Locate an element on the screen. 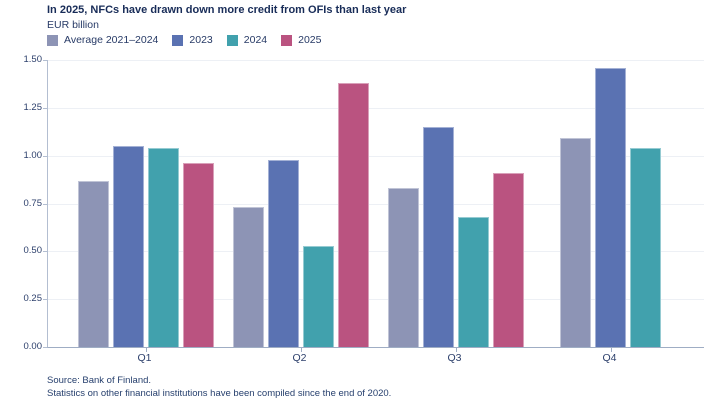 The image size is (720, 405). legend-item-2024: 2024 is located at coordinates (247, 40).